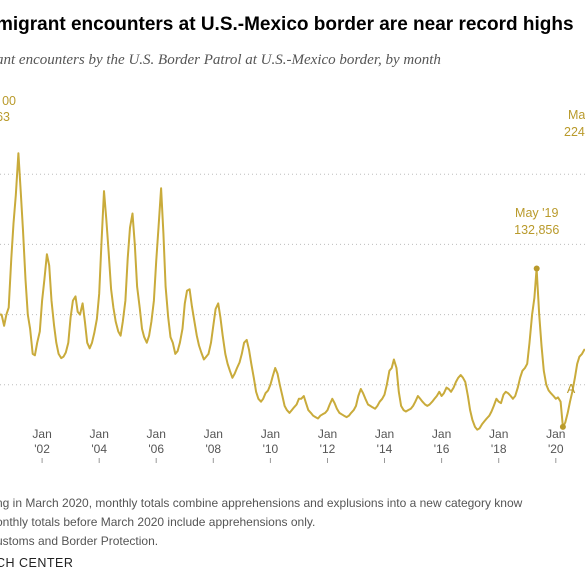  Describe the element at coordinates (156, 449) in the screenshot. I see `x-tick-label-bottom-3: '06` at that location.